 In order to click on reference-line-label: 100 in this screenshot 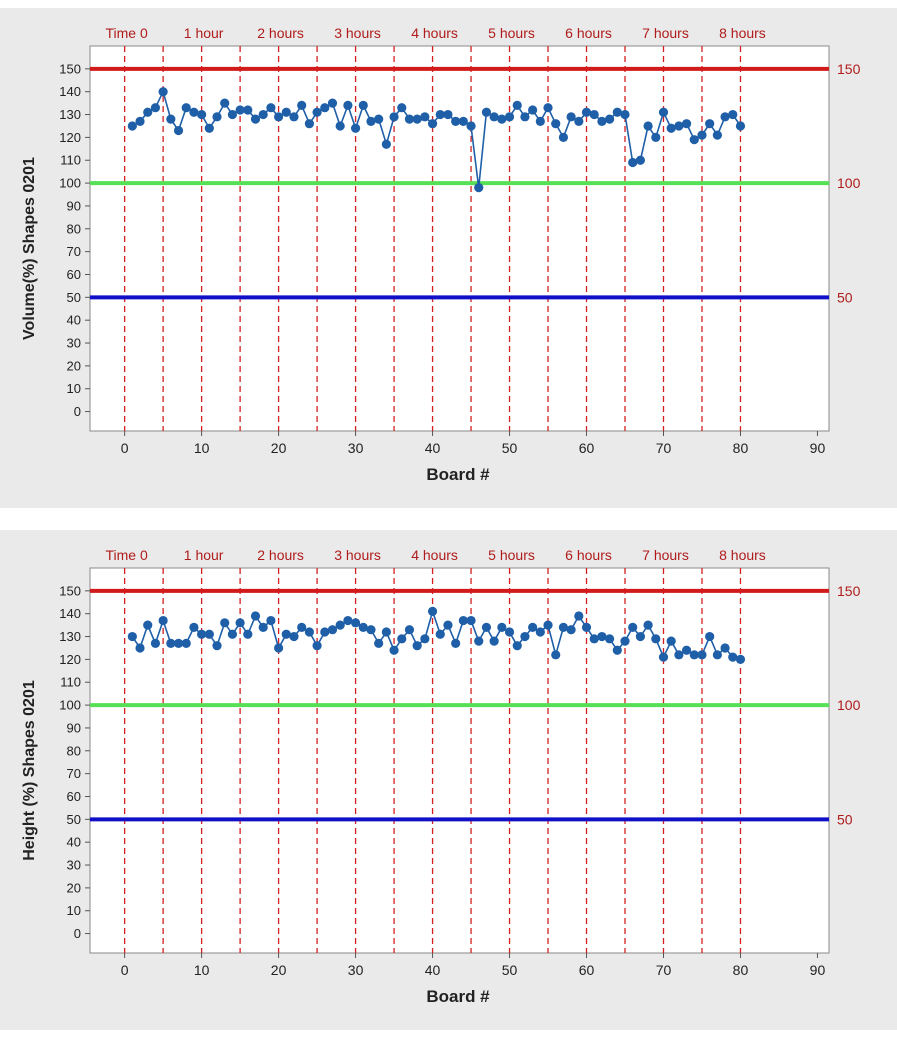, I will do `click(849, 705)`.